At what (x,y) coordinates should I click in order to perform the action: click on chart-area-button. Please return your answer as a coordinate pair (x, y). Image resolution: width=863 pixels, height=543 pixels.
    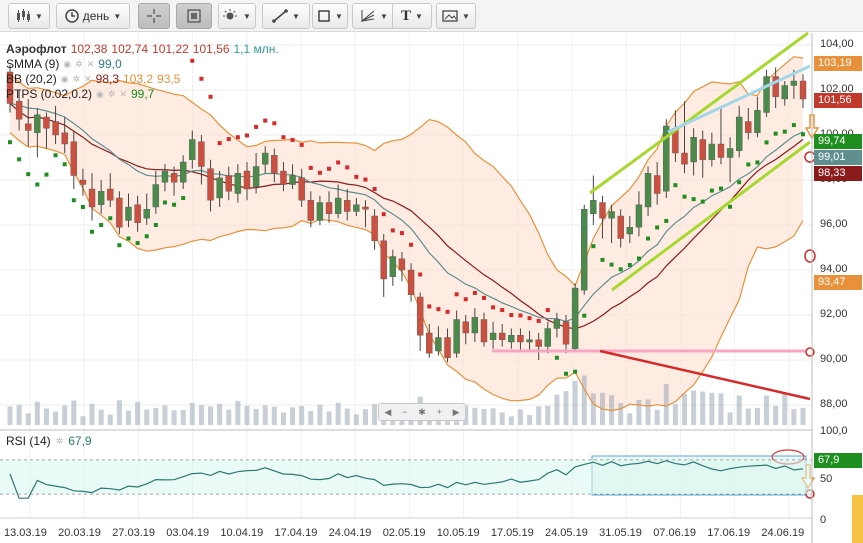
    Looking at the image, I should click on (194, 16).